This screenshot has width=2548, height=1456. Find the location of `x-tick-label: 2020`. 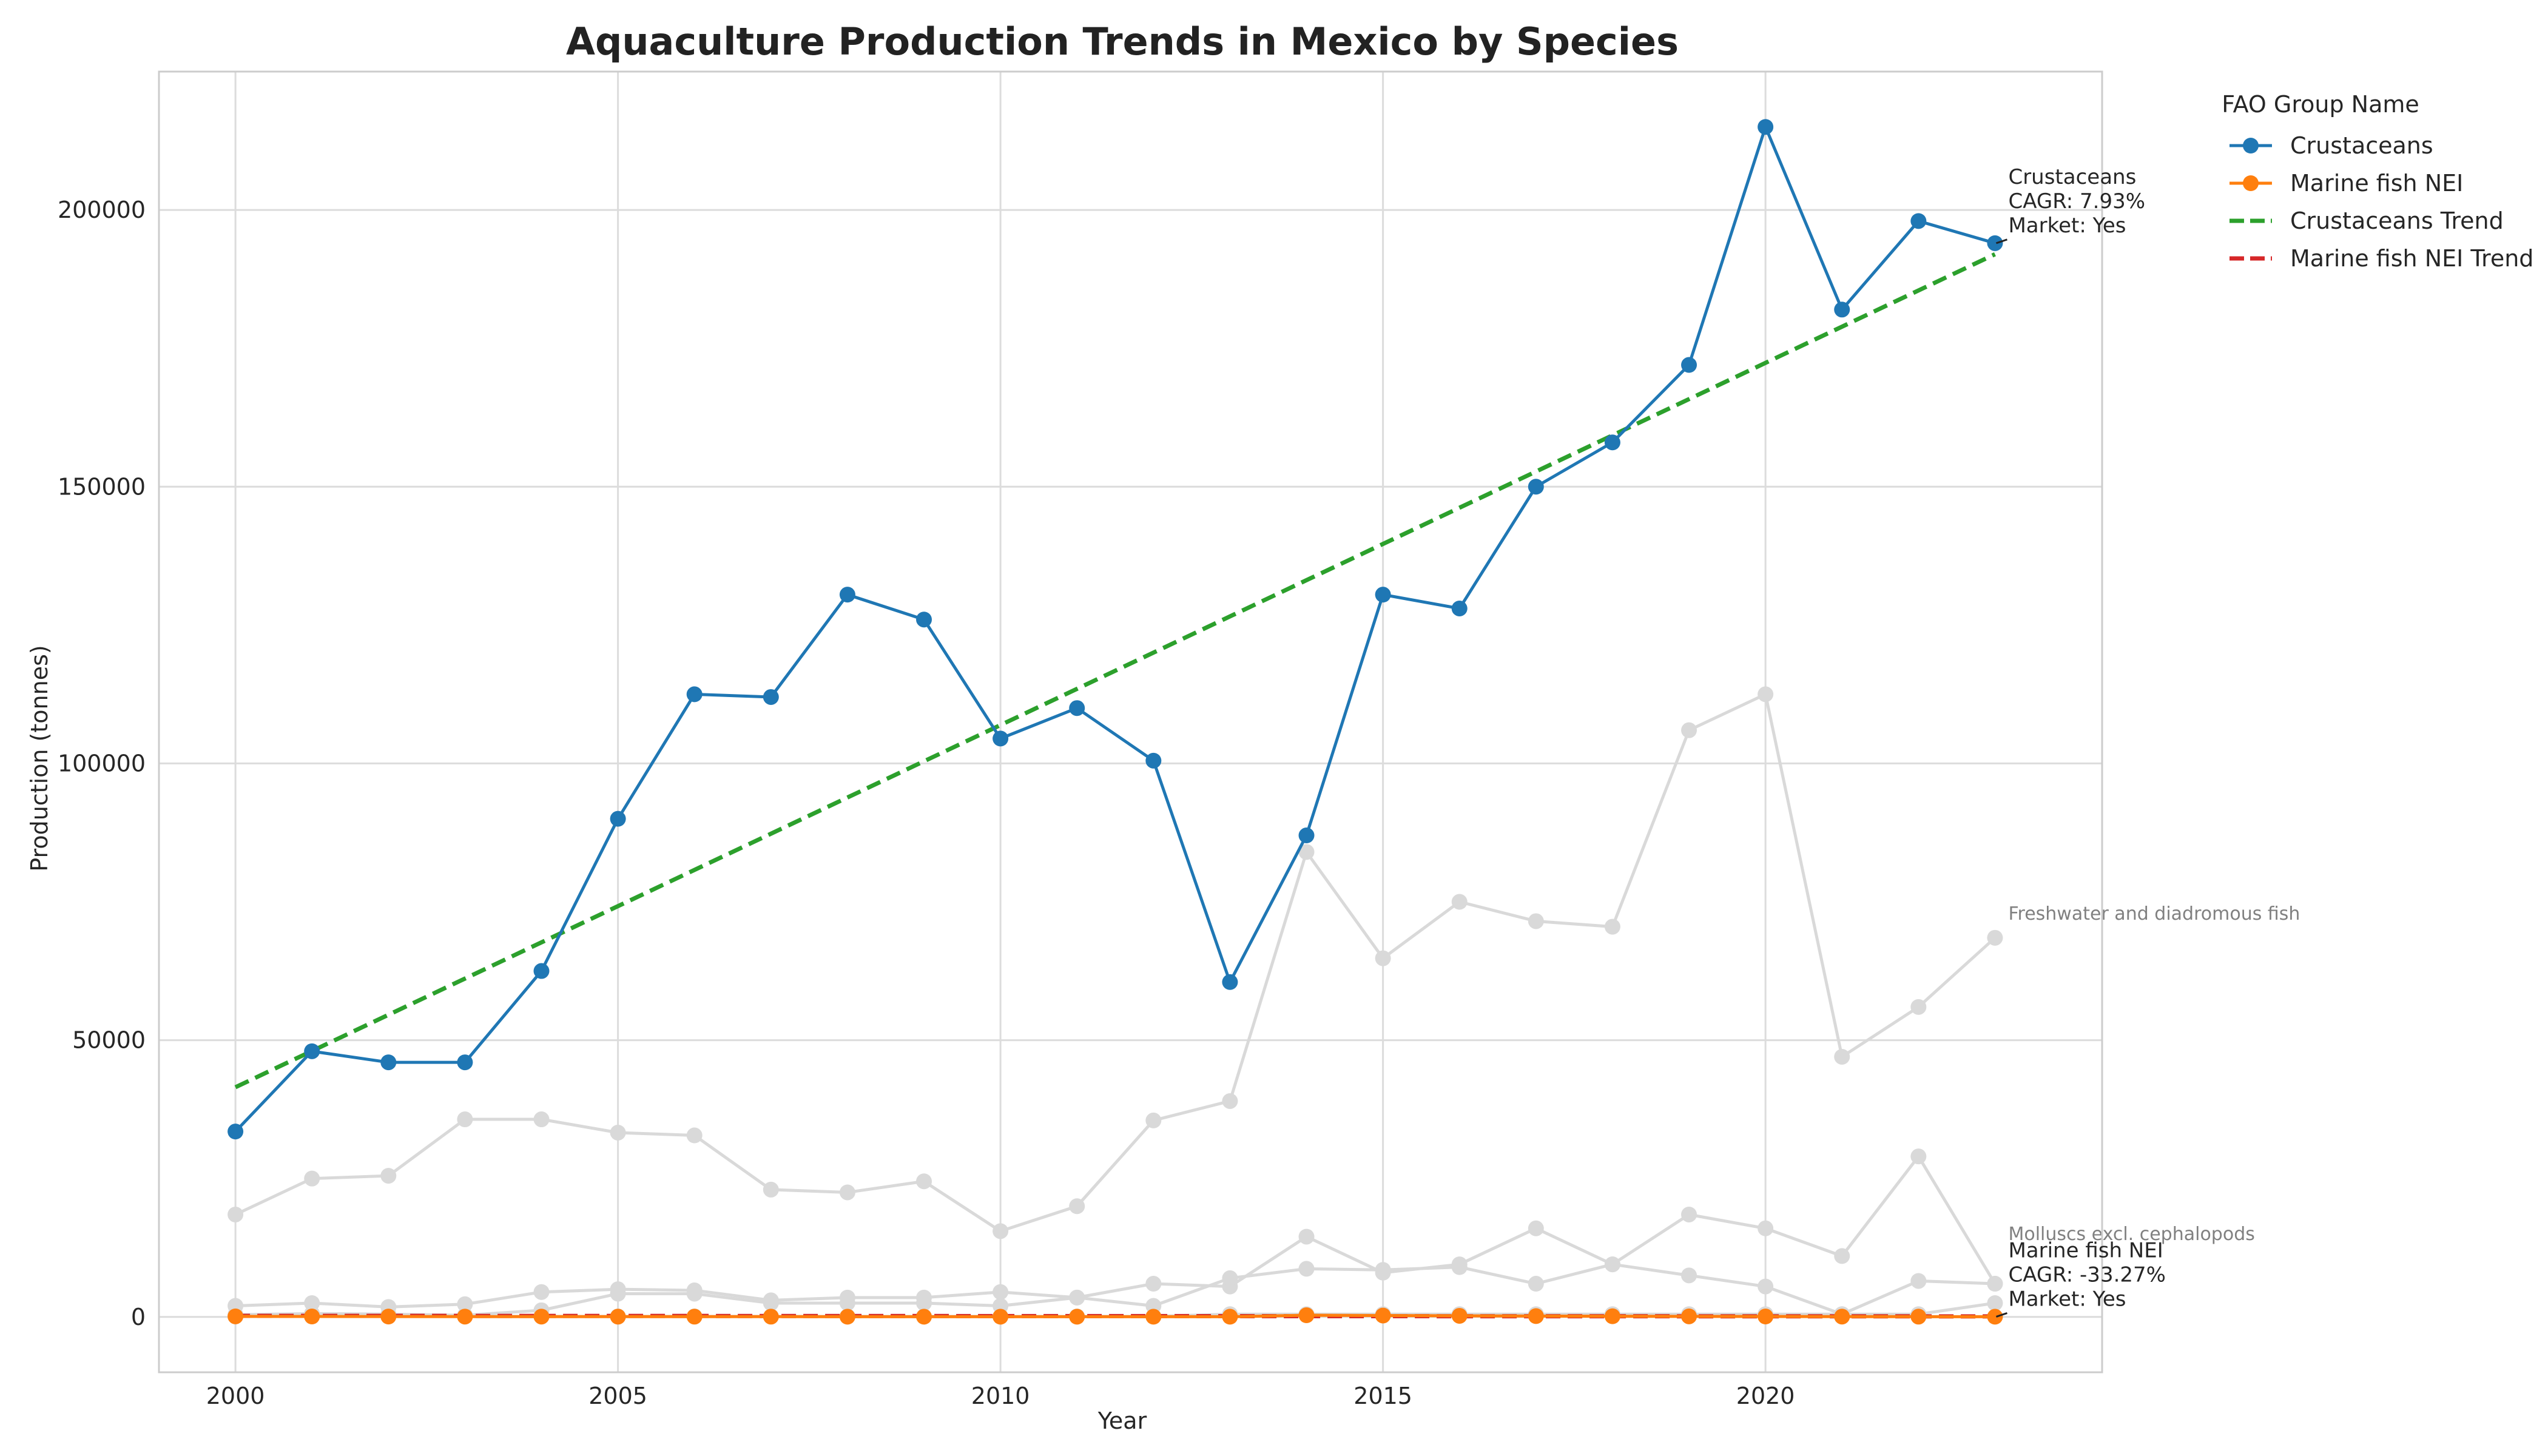

x-tick-label: 2020 is located at coordinates (1765, 1396).